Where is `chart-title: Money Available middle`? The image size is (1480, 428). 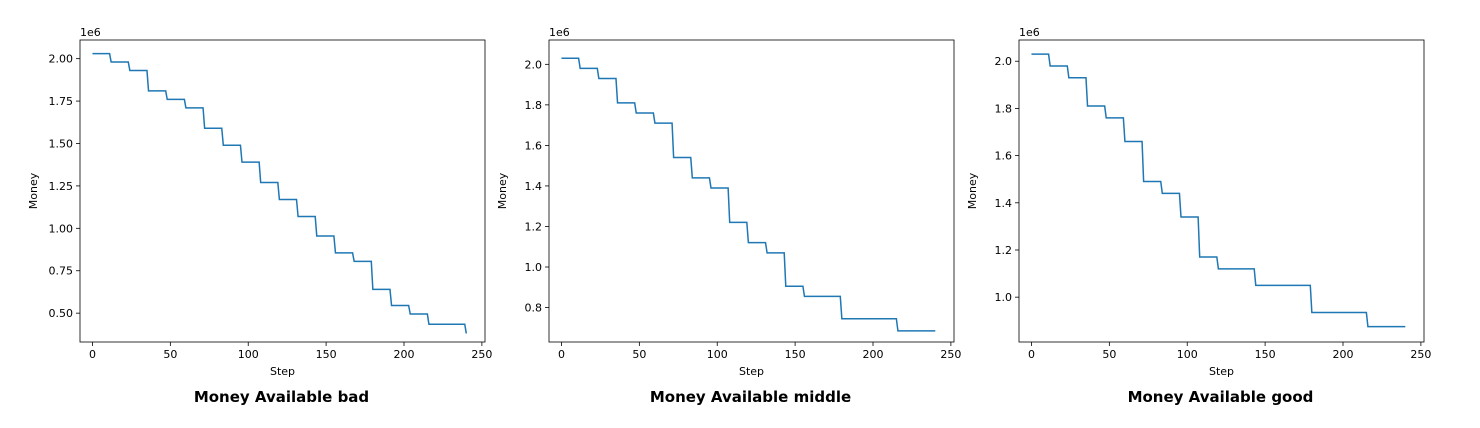 chart-title: Money Available middle is located at coordinates (750, 397).